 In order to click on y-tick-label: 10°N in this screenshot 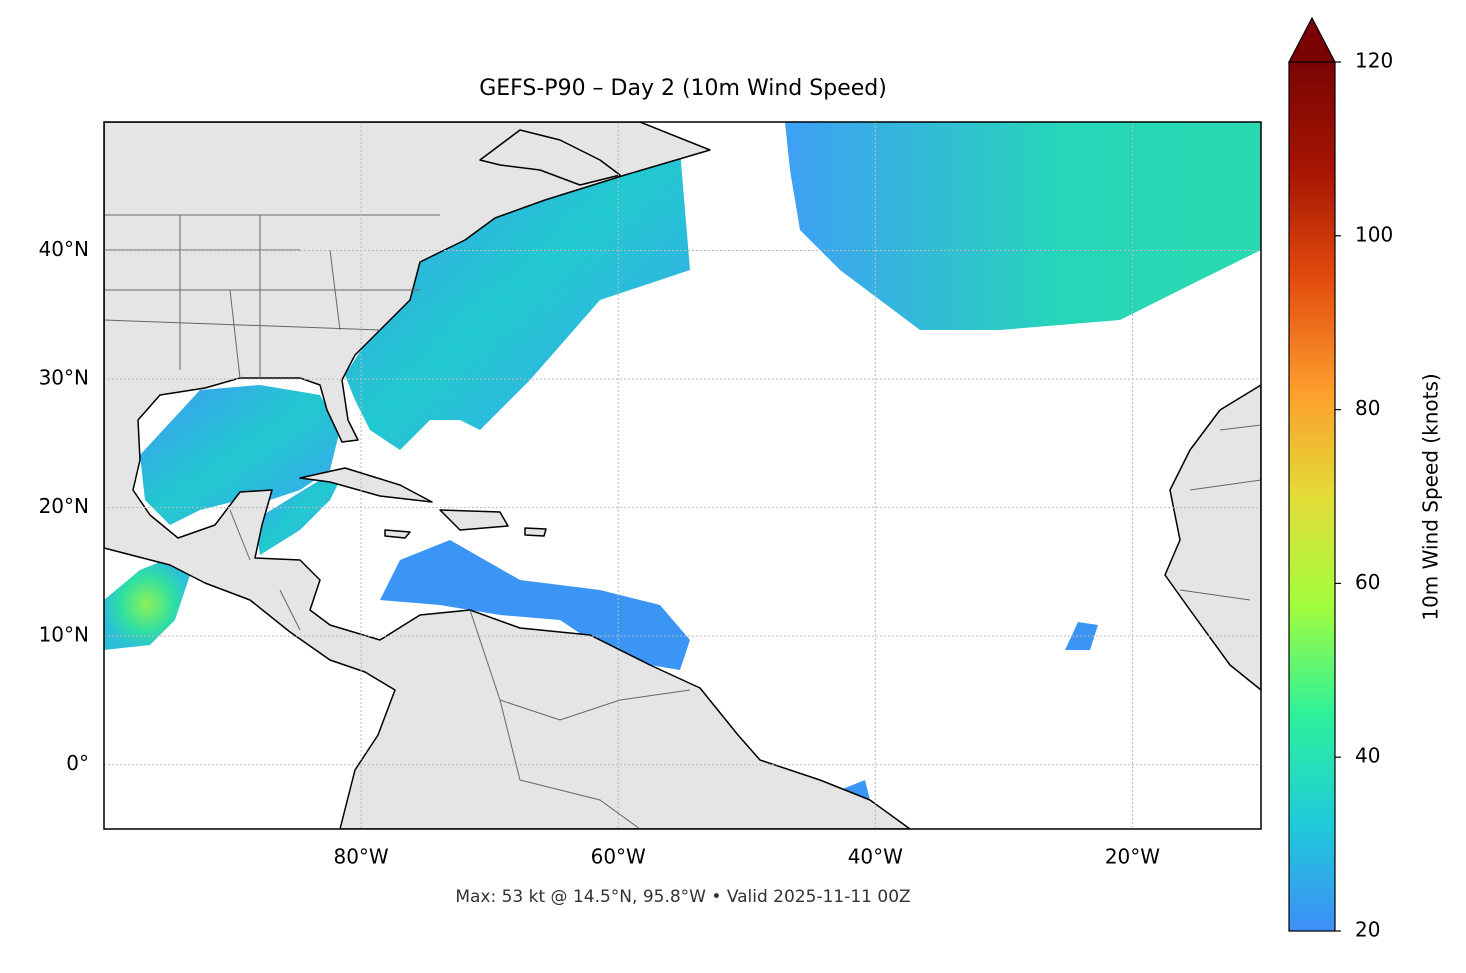, I will do `click(64, 635)`.